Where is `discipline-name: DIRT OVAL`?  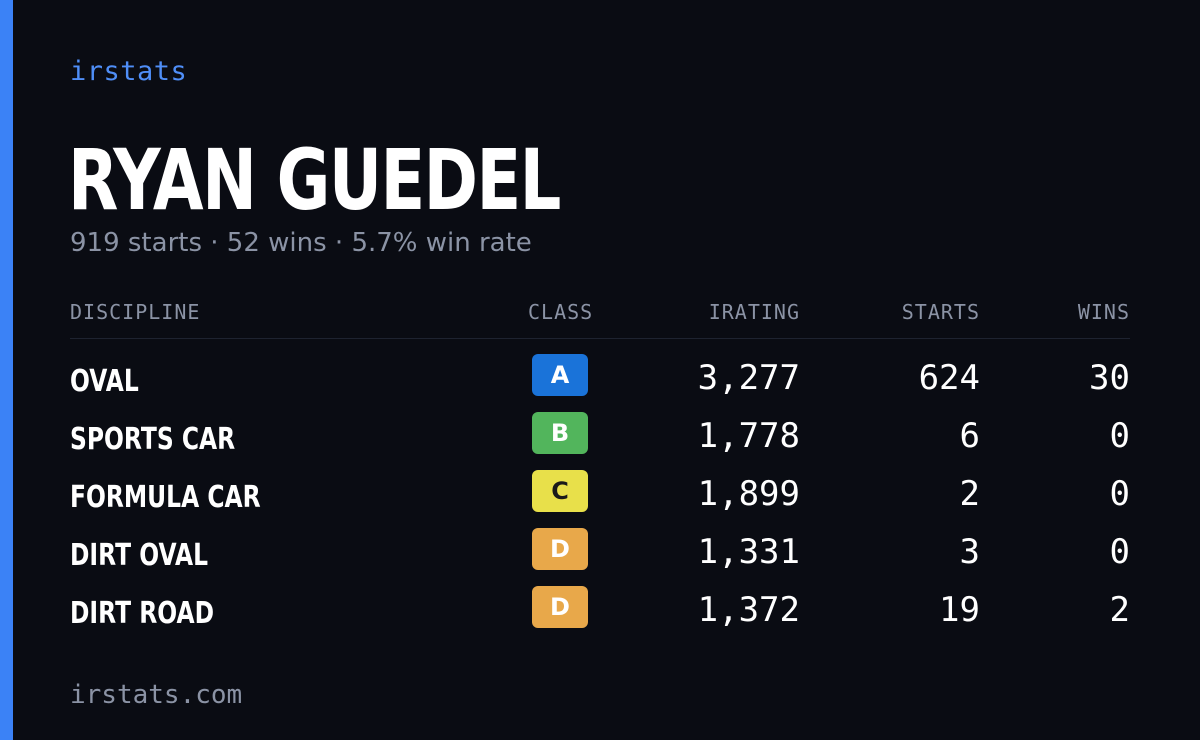 discipline-name: DIRT OVAL is located at coordinates (139, 555).